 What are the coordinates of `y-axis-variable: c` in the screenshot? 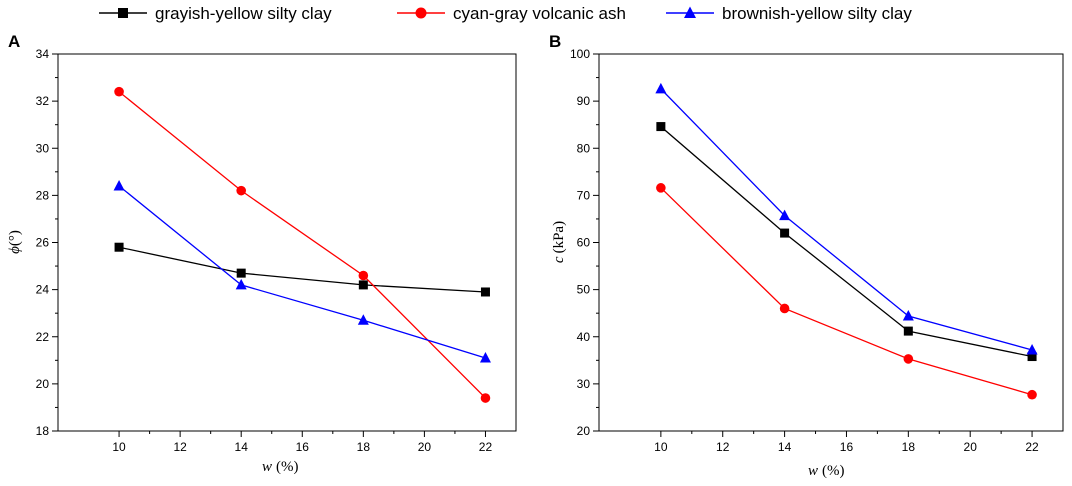 It's located at (559, 259).